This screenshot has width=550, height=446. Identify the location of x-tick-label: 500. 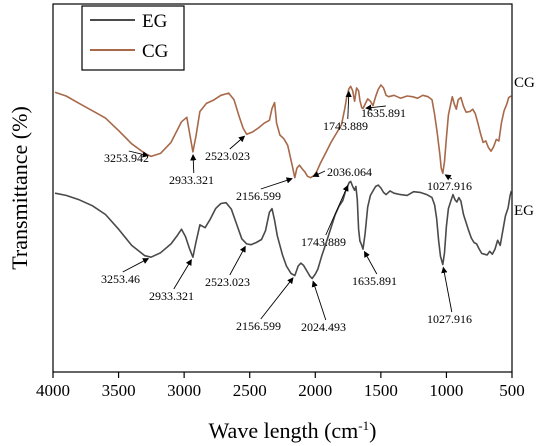
(512, 390).